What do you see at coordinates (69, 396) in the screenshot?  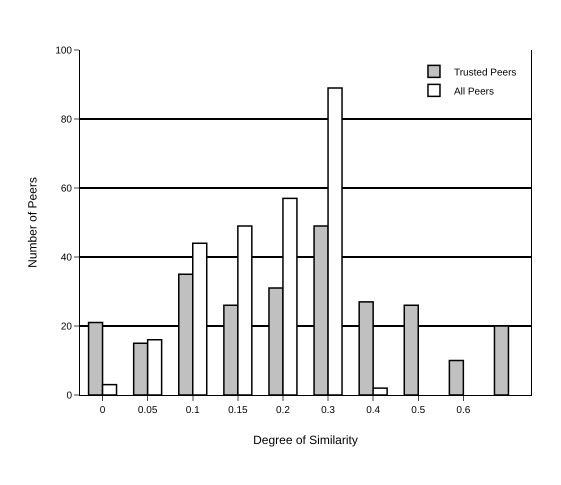 I see `y-tick-label: 0` at bounding box center [69, 396].